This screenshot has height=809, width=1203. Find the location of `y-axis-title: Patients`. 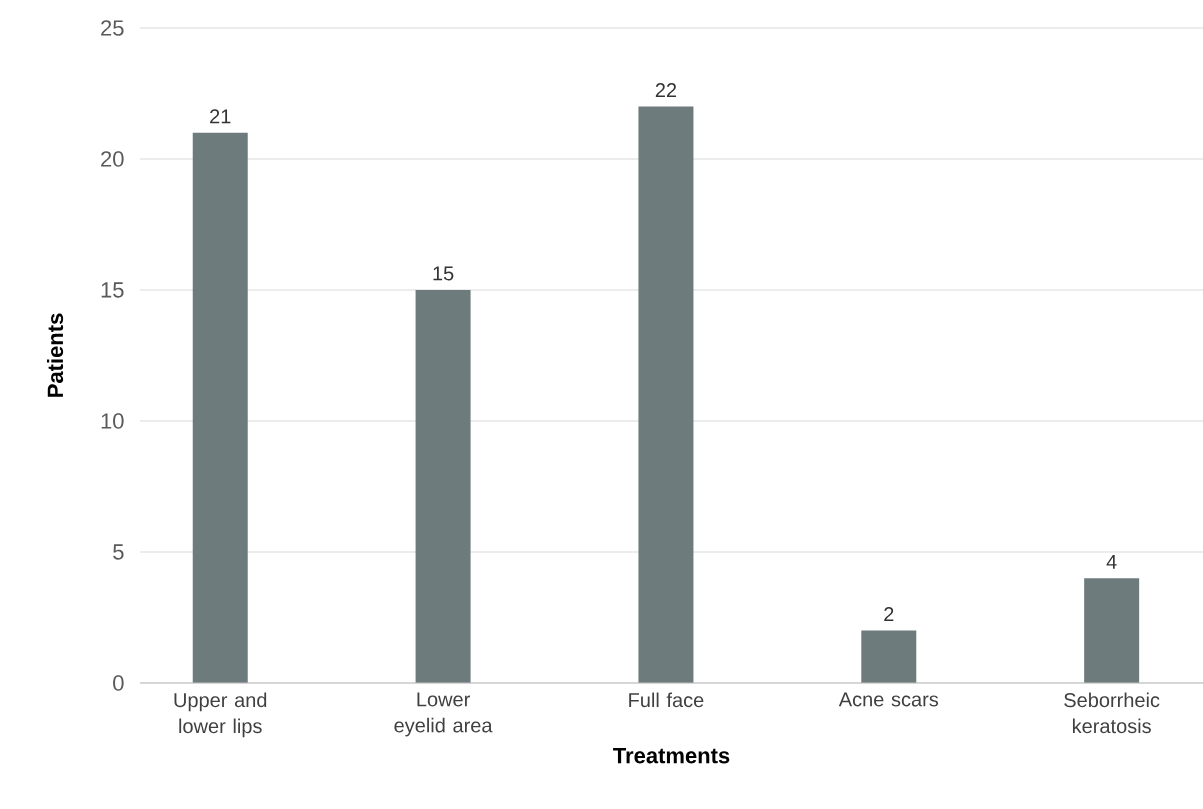

y-axis-title: Patients is located at coordinates (55, 355).